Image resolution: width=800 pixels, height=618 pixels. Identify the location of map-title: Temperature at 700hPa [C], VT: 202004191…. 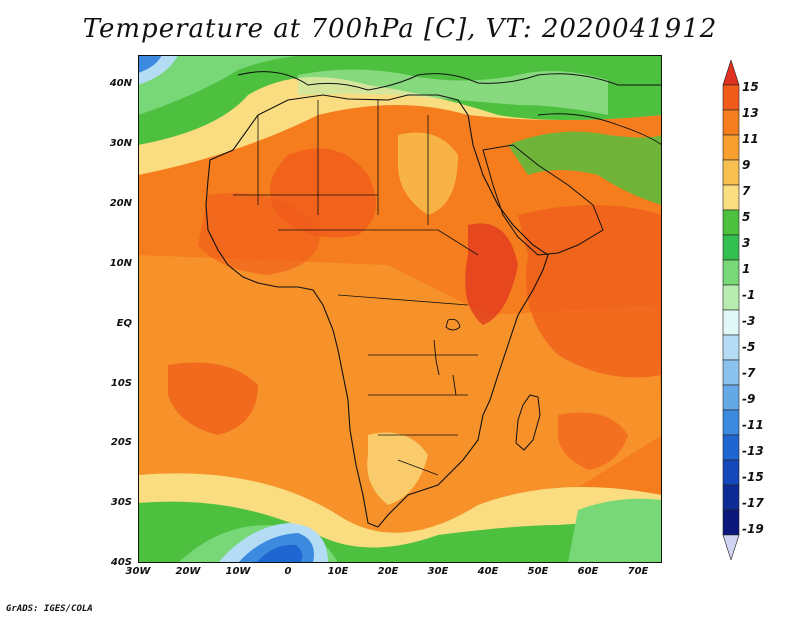
(400, 29).